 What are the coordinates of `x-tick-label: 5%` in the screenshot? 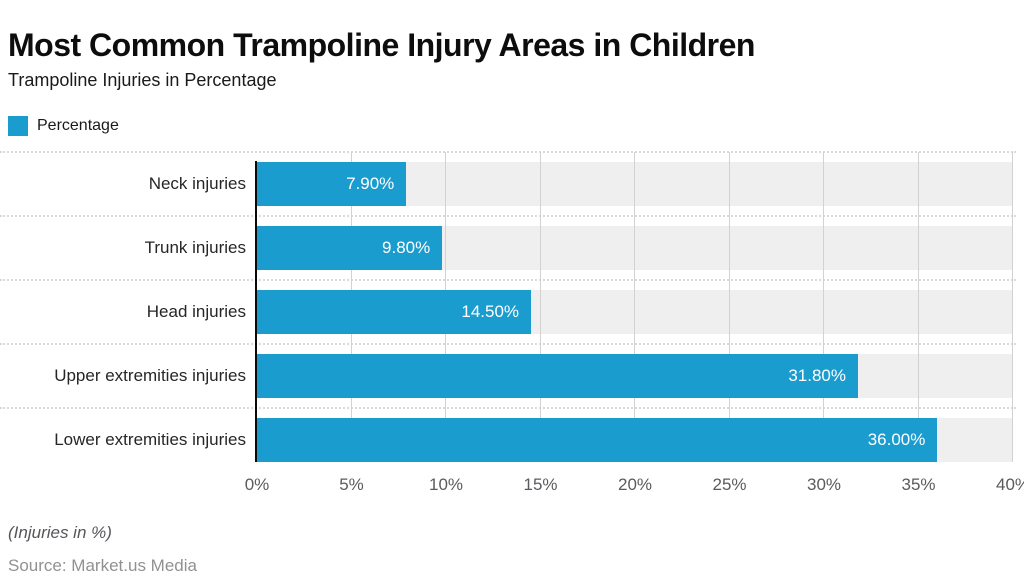 It's located at (351, 484).